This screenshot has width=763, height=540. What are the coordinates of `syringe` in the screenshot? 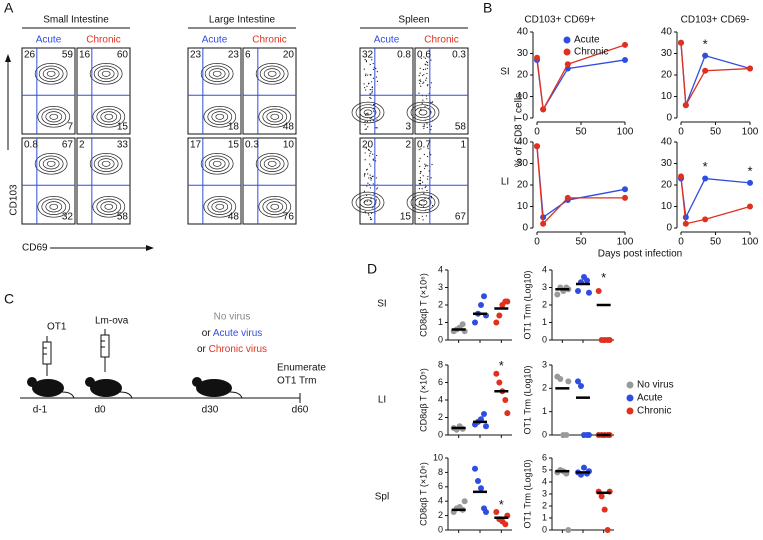 It's located at (76, 352).